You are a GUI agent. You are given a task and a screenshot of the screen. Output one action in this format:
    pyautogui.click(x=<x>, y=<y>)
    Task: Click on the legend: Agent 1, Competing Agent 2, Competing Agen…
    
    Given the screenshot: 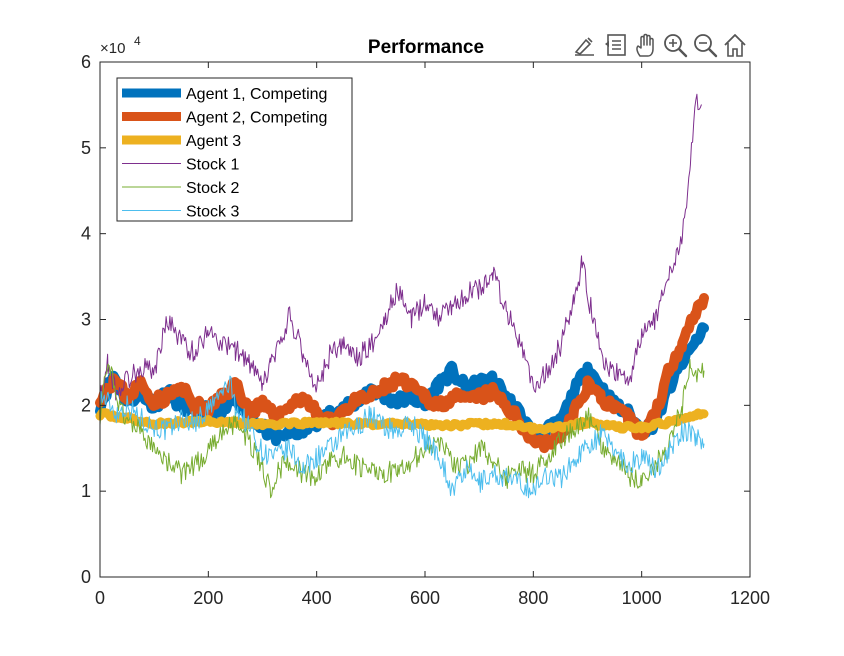 What is the action you would take?
    pyautogui.click(x=234, y=149)
    